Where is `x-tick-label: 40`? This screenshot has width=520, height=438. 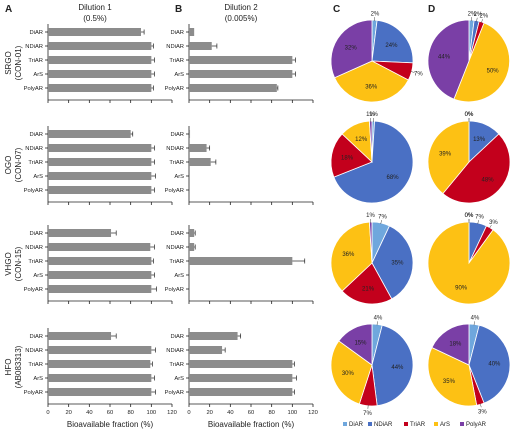
x-tick-label: 40 is located at coordinates (89, 413).